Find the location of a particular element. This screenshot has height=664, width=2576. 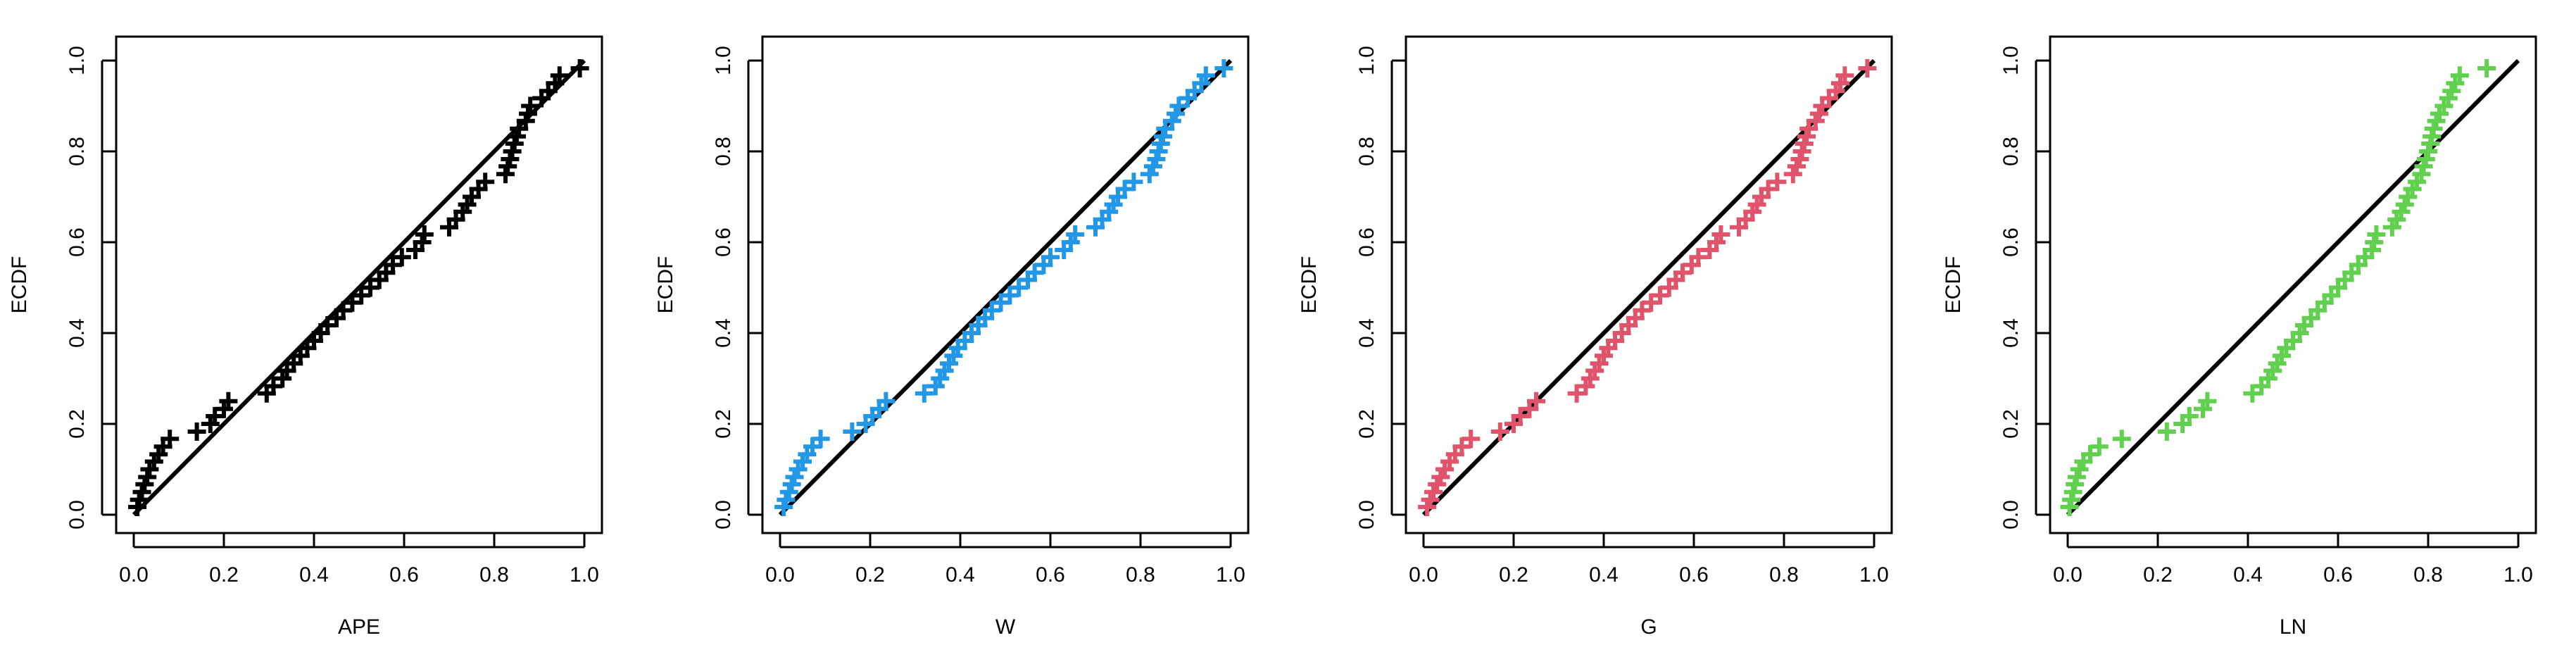

x-axis-label: G is located at coordinates (1649, 627).